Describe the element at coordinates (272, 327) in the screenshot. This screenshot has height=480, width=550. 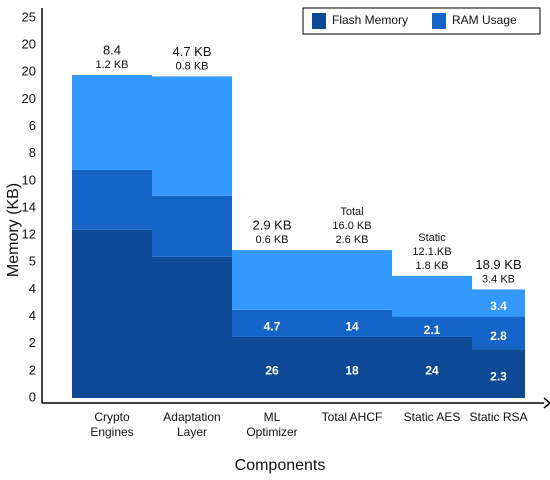
I see `segment-label: 4.7` at that location.